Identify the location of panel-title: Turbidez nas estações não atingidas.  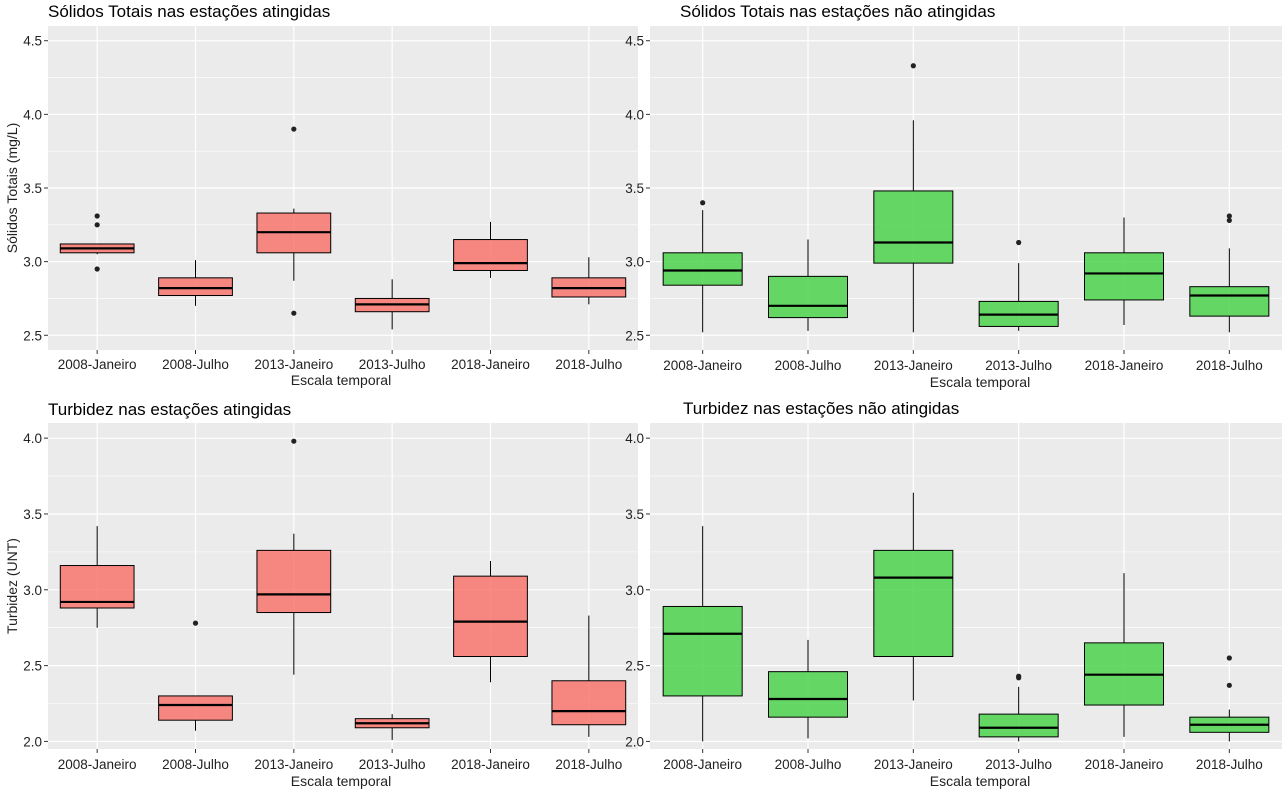
(821, 408).